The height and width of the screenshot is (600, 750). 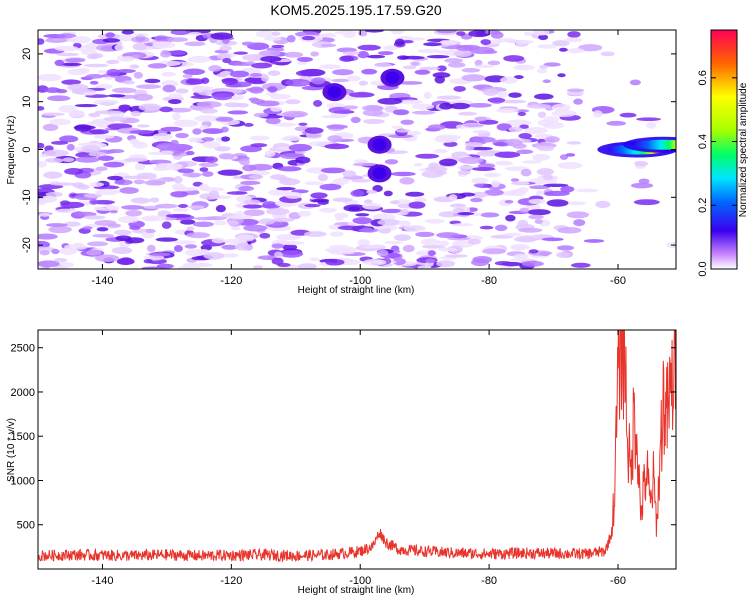 What do you see at coordinates (355, 10) in the screenshot?
I see `chart-title: KOM5.2025.195.17.59.G20` at bounding box center [355, 10].